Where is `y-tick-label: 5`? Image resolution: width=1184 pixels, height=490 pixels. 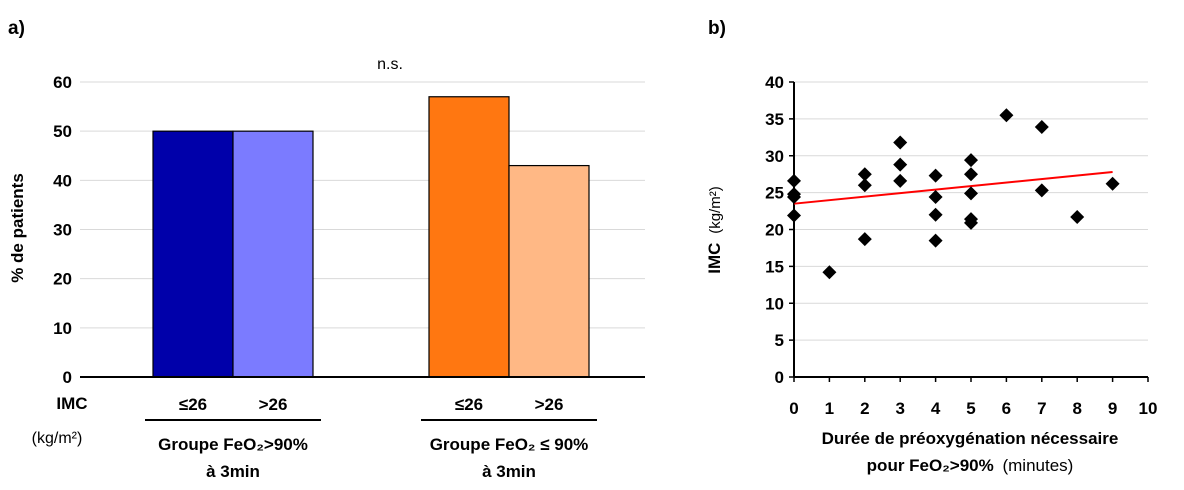 y-tick-label: 5 is located at coordinates (779, 340).